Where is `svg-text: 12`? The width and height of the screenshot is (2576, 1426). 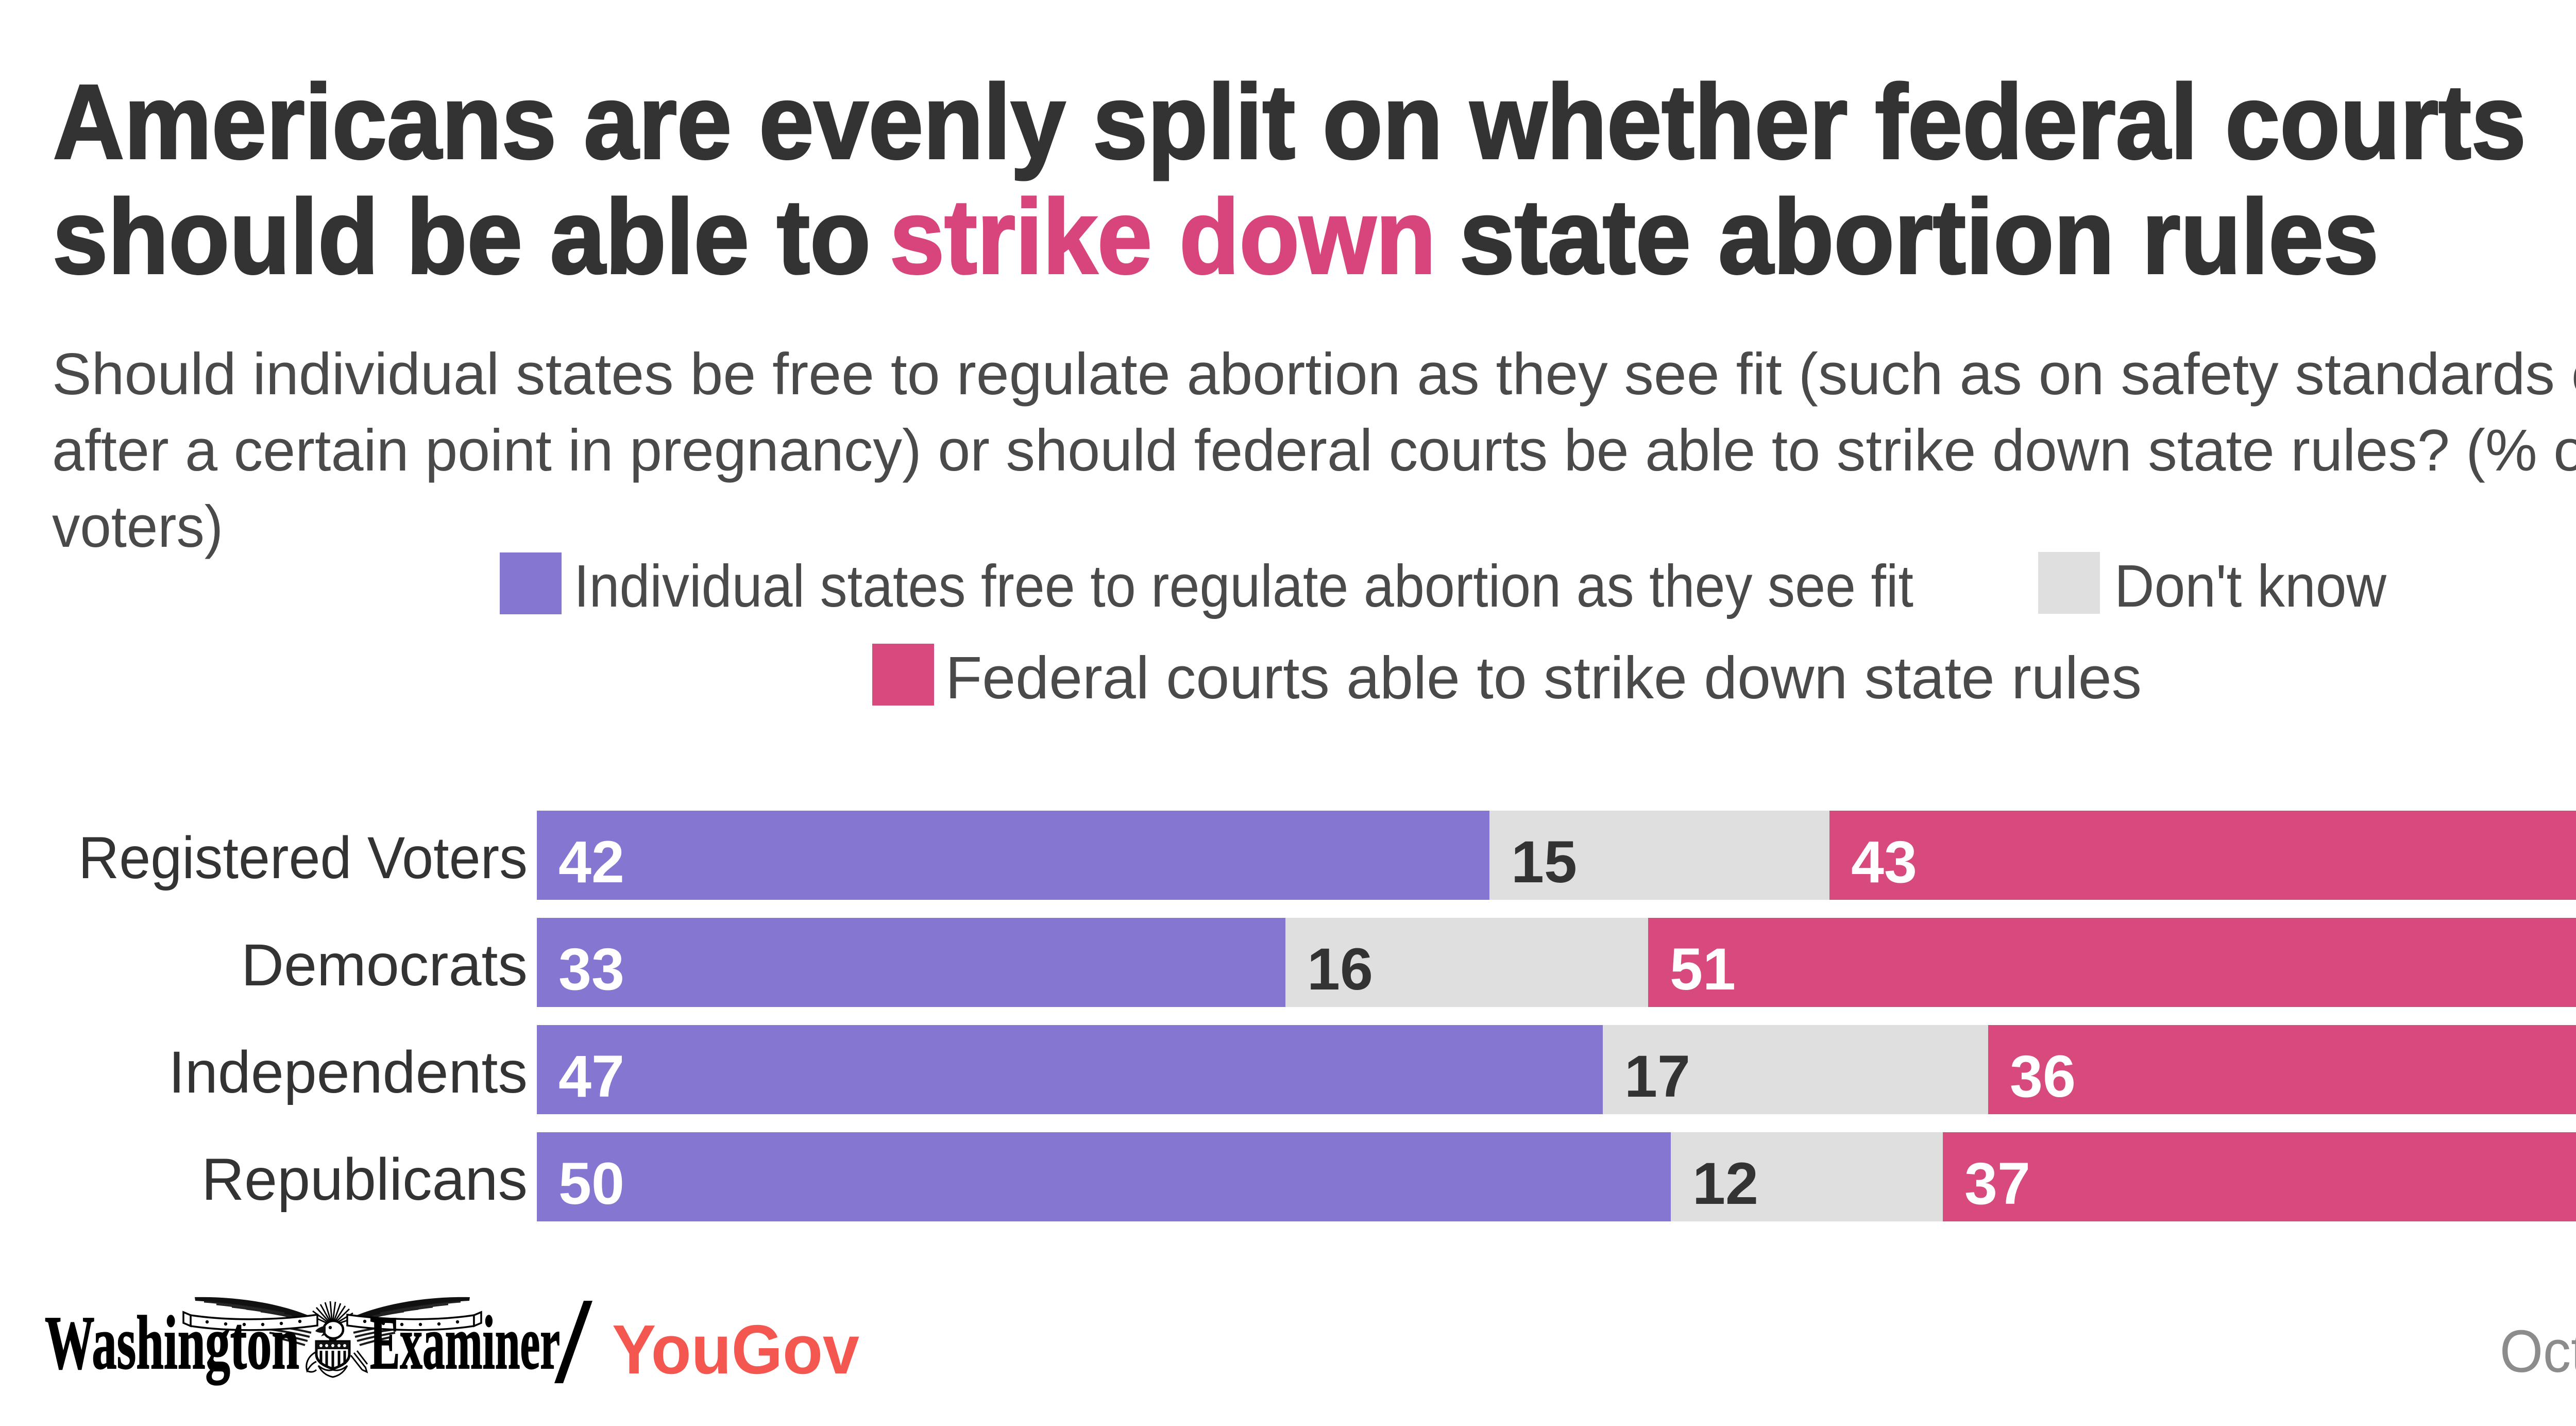 svg-text: 12 is located at coordinates (1725, 1184).